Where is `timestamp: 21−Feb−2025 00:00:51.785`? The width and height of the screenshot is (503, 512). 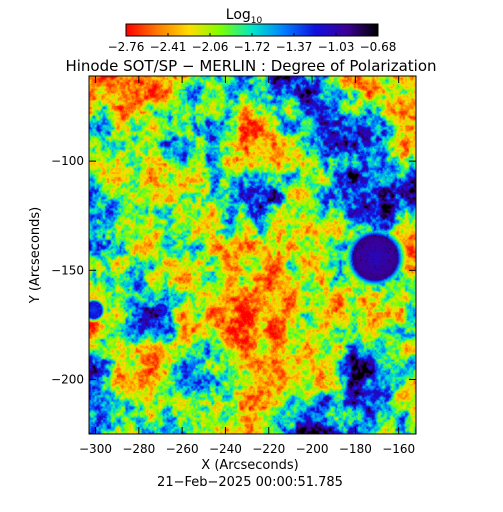 timestamp: 21−Feb−2025 00:00:51.785 is located at coordinates (250, 482).